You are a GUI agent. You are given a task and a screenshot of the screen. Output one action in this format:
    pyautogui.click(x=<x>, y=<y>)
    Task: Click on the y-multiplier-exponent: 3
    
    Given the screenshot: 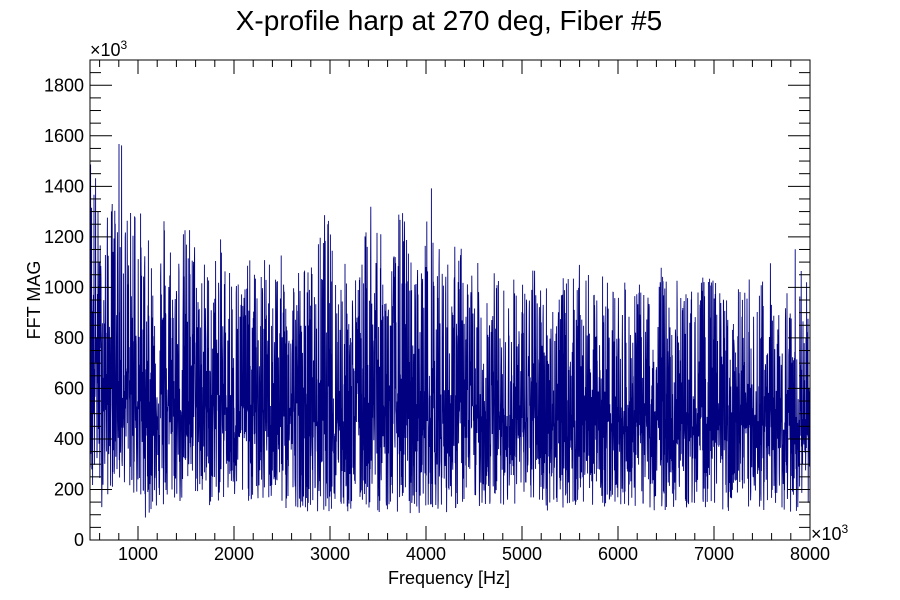 What is the action you would take?
    pyautogui.click(x=124, y=45)
    